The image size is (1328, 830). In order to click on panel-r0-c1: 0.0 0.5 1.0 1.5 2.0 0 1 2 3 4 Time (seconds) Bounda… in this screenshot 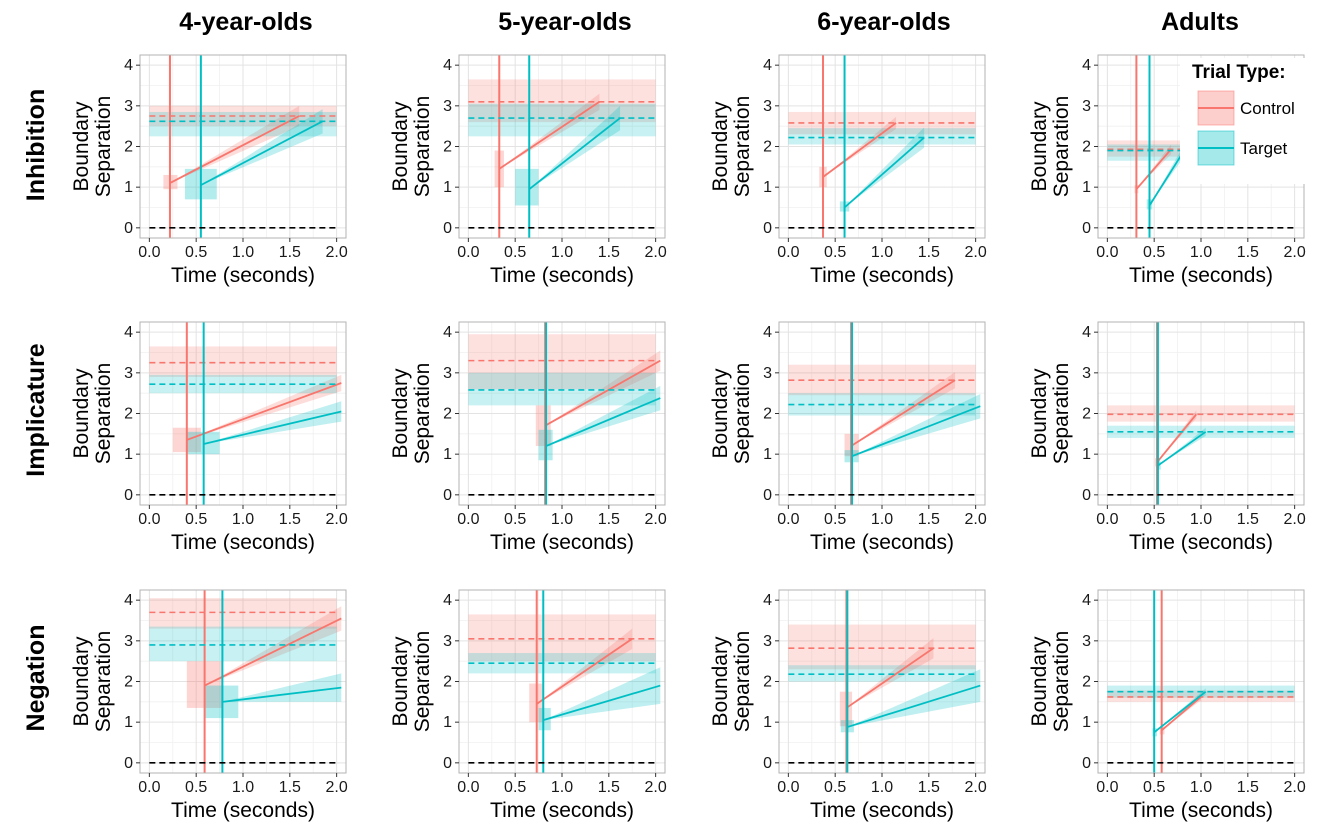, I will do `click(528, 170)`.